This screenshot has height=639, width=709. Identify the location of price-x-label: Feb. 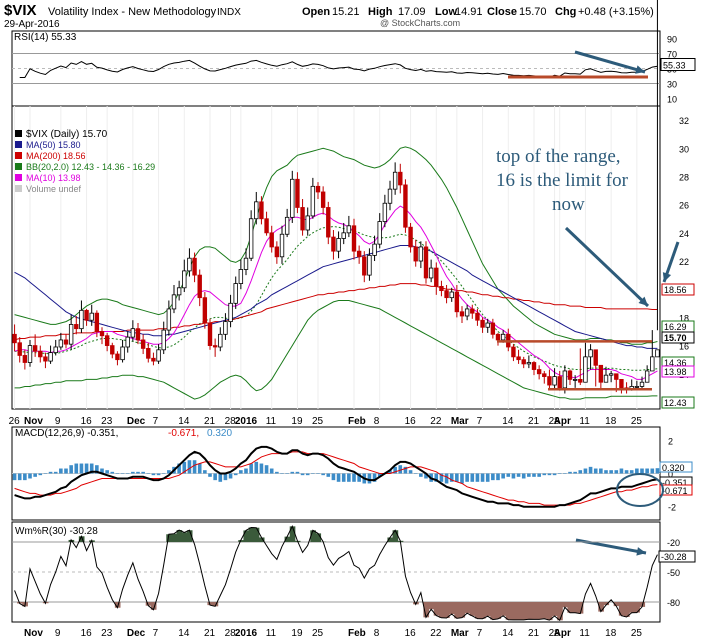
(357, 421).